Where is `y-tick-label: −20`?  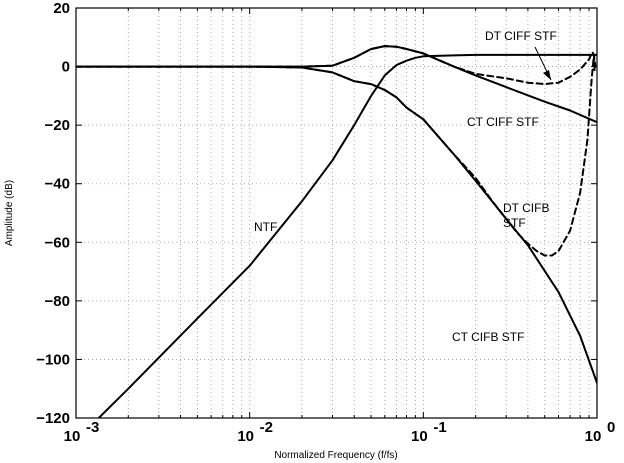 y-tick-label: −20 is located at coordinates (57, 125).